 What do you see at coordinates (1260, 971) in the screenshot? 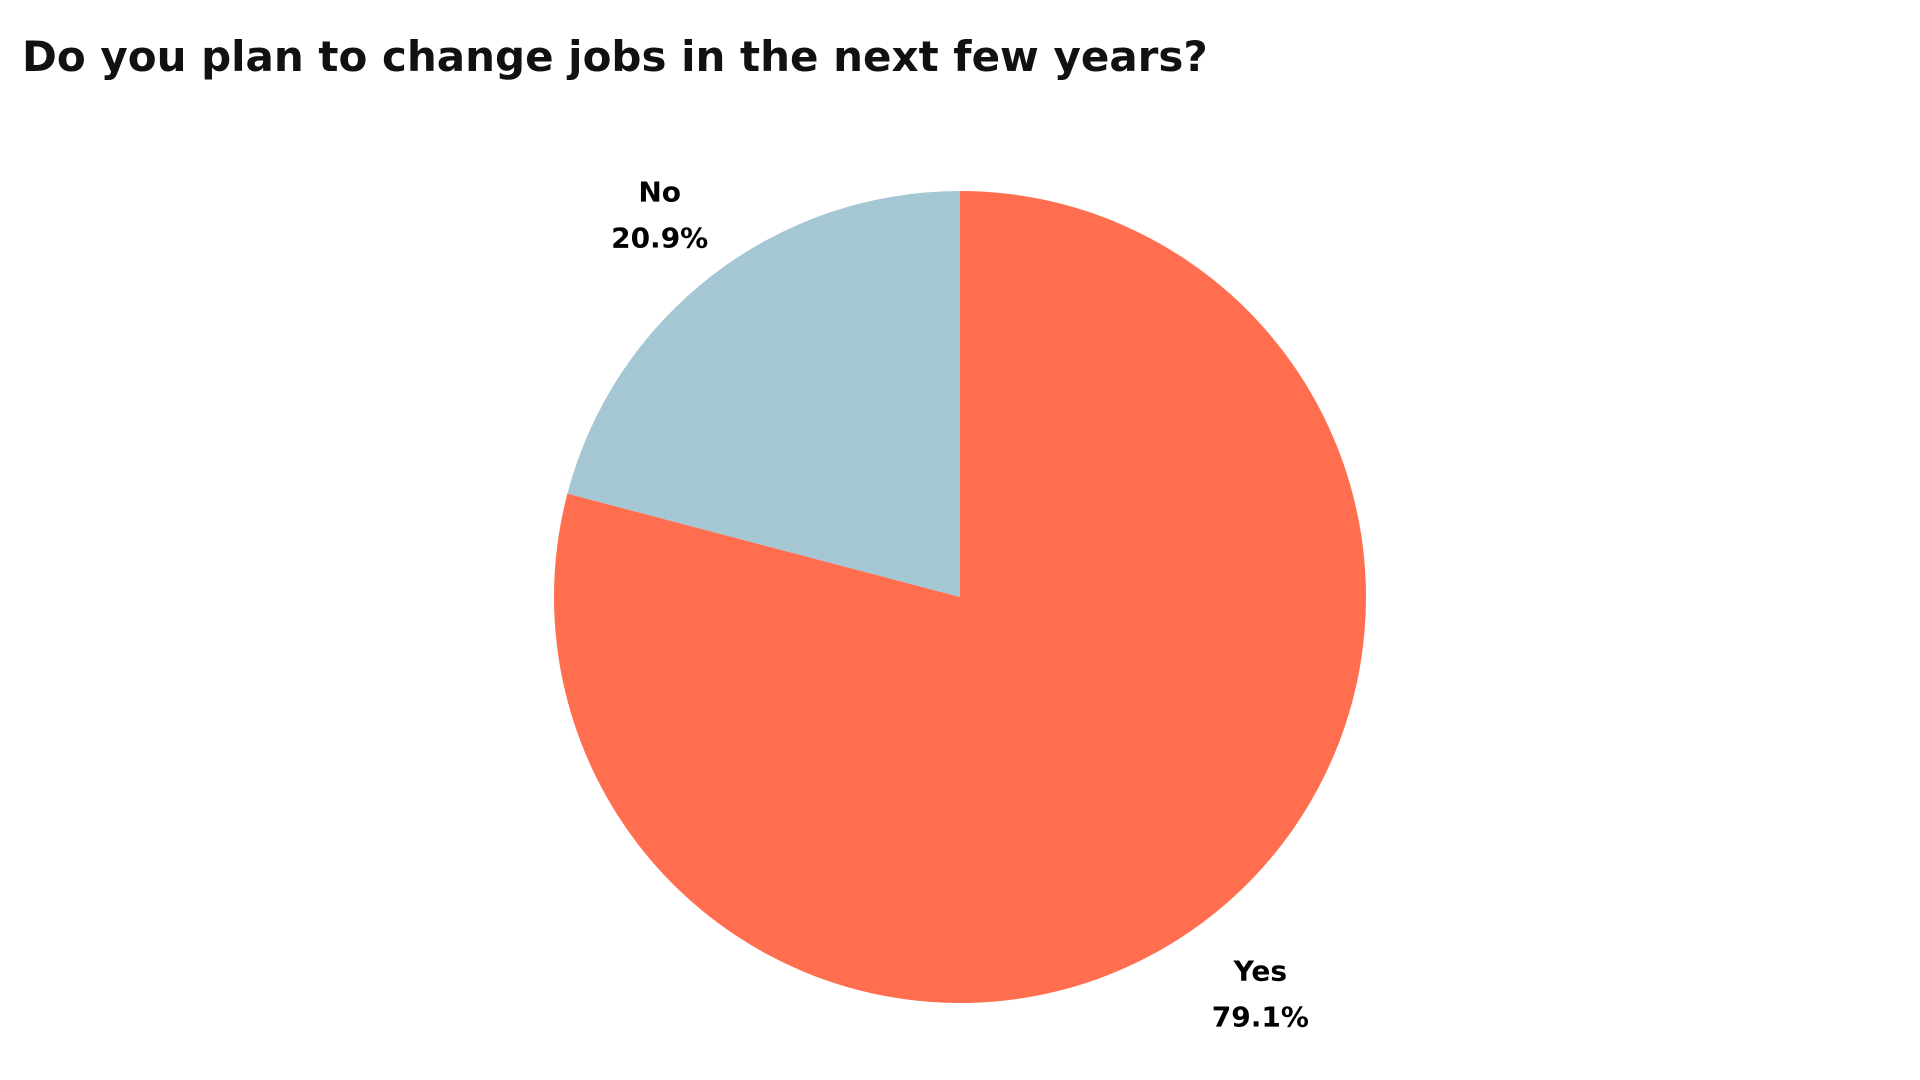
I see `slice-label-yes: Yes` at bounding box center [1260, 971].